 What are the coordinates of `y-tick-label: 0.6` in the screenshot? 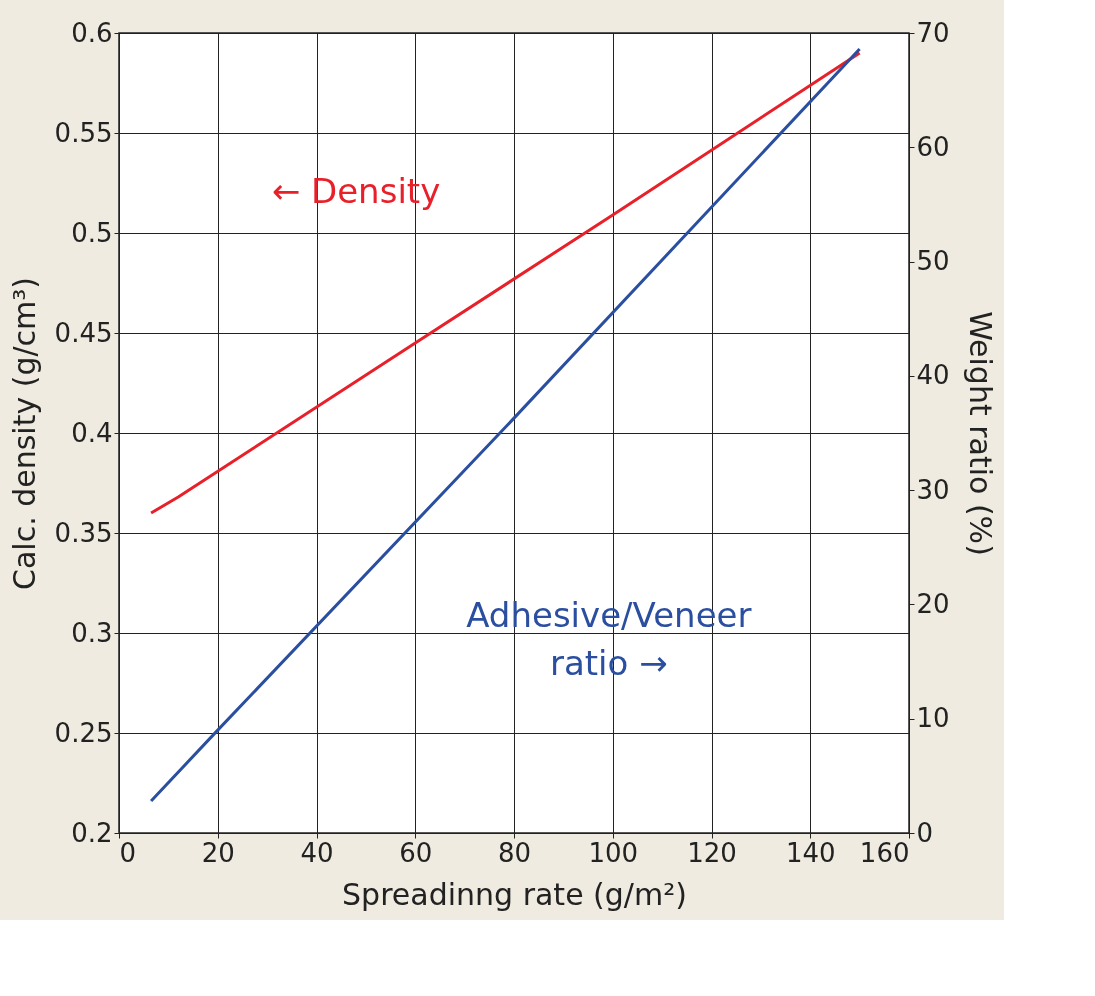 It's located at (92, 32).